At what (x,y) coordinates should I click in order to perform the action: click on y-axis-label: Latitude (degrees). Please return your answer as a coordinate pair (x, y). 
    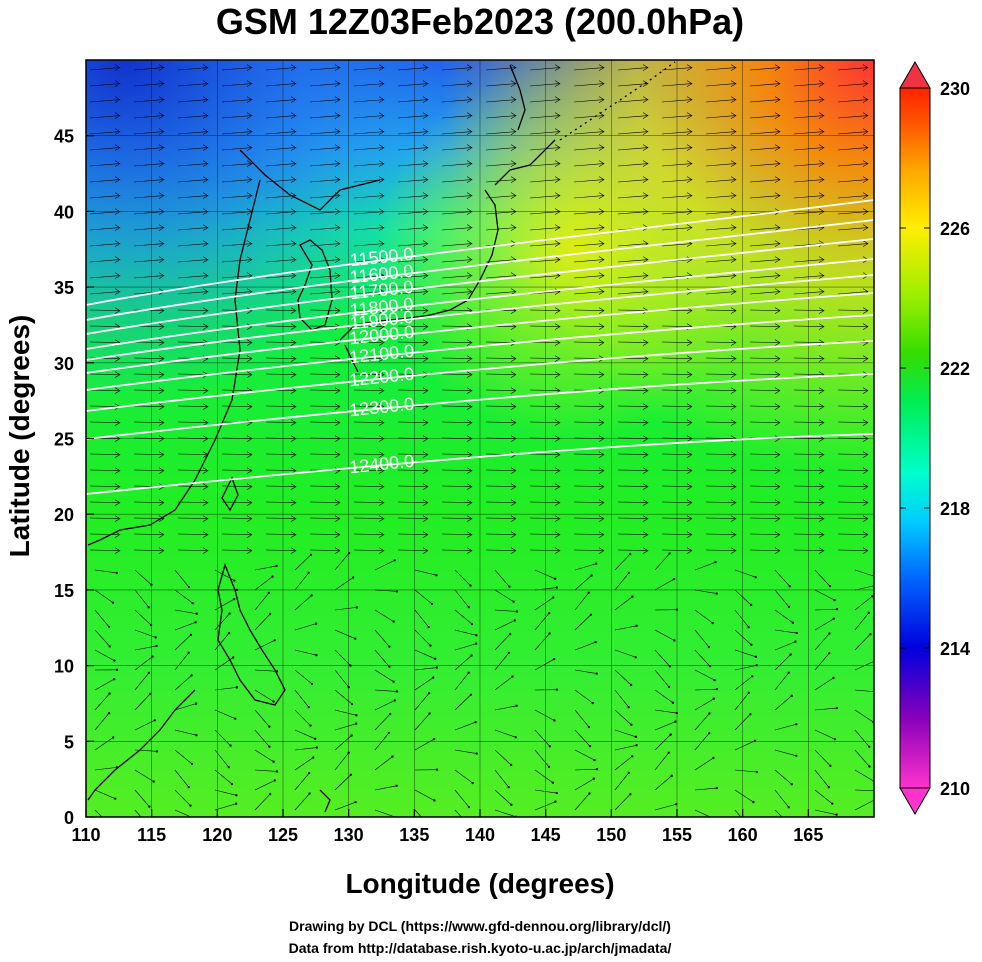
    Looking at the image, I should click on (19, 436).